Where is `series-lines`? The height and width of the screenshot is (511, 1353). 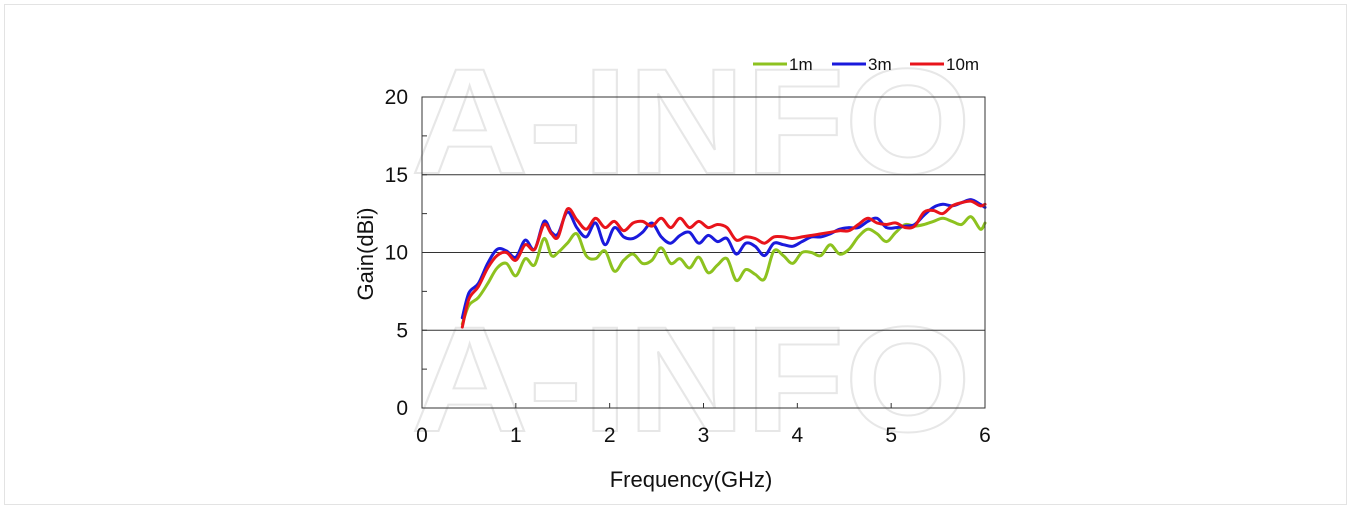 series-lines is located at coordinates (723, 263).